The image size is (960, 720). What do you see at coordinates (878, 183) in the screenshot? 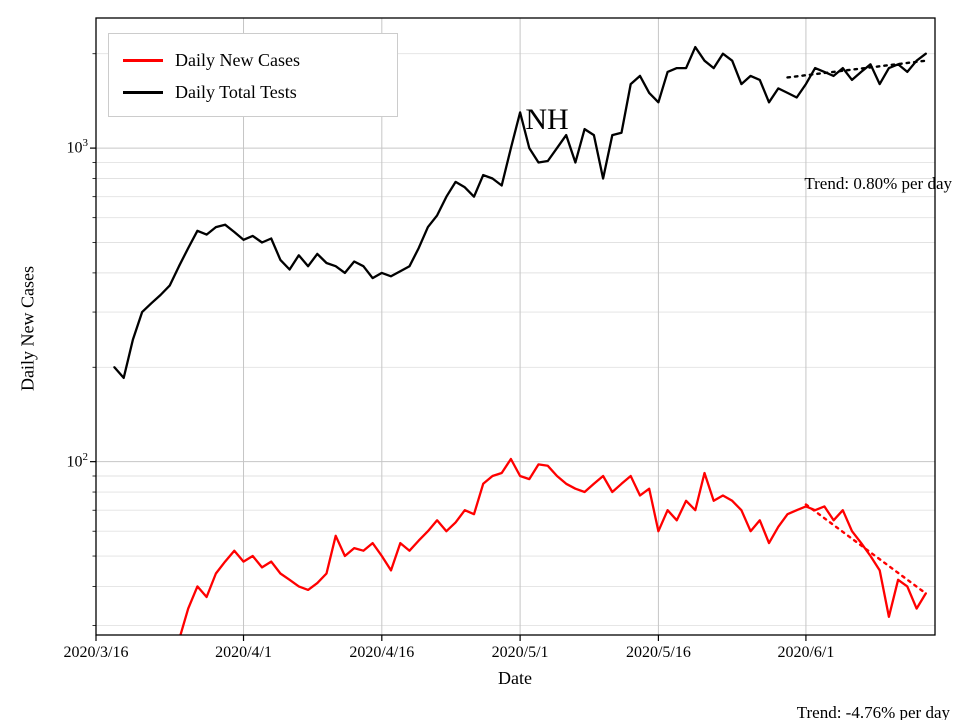
I see `trend-annotation-total-tests: Trend: 0.80% per day` at bounding box center [878, 183].